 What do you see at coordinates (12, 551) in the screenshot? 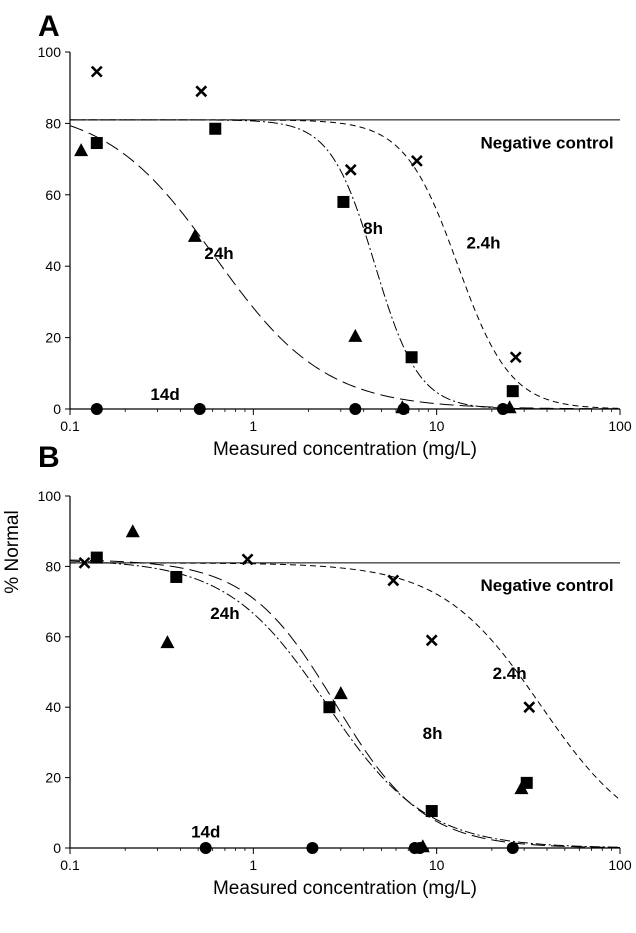
I see `y-axis-label: % Normal` at bounding box center [12, 551].